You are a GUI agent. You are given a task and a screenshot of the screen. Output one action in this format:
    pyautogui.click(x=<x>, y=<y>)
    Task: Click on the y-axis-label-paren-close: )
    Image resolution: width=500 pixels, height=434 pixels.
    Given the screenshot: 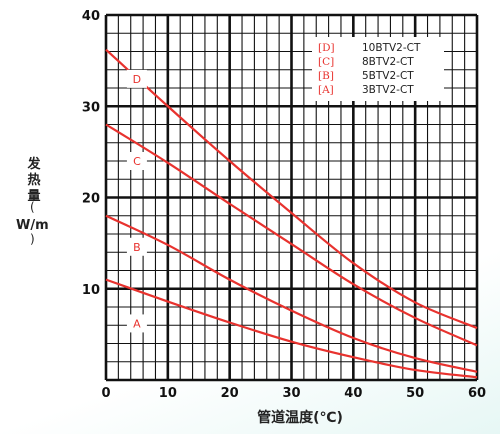 What is the action you would take?
    pyautogui.click(x=32, y=239)
    